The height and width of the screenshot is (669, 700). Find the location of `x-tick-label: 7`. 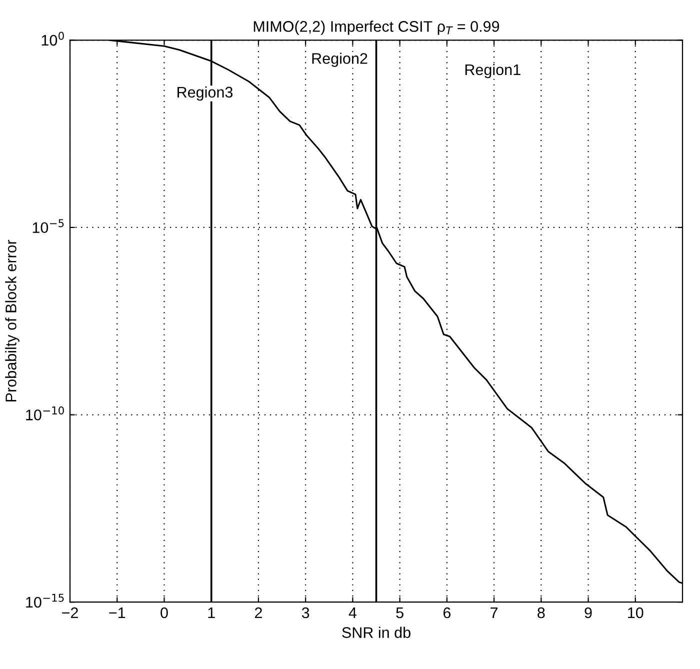

x-tick-label: 7 is located at coordinates (494, 613).